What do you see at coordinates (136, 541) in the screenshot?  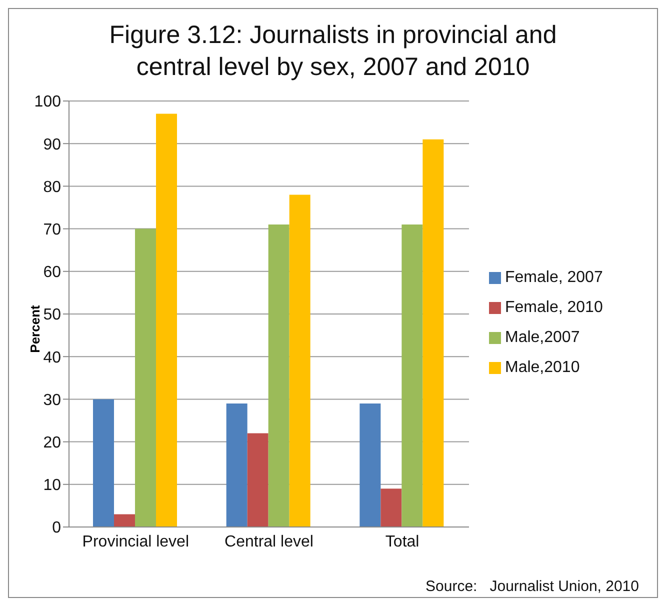 I see `x-tick-label: Provincial level` at bounding box center [136, 541].